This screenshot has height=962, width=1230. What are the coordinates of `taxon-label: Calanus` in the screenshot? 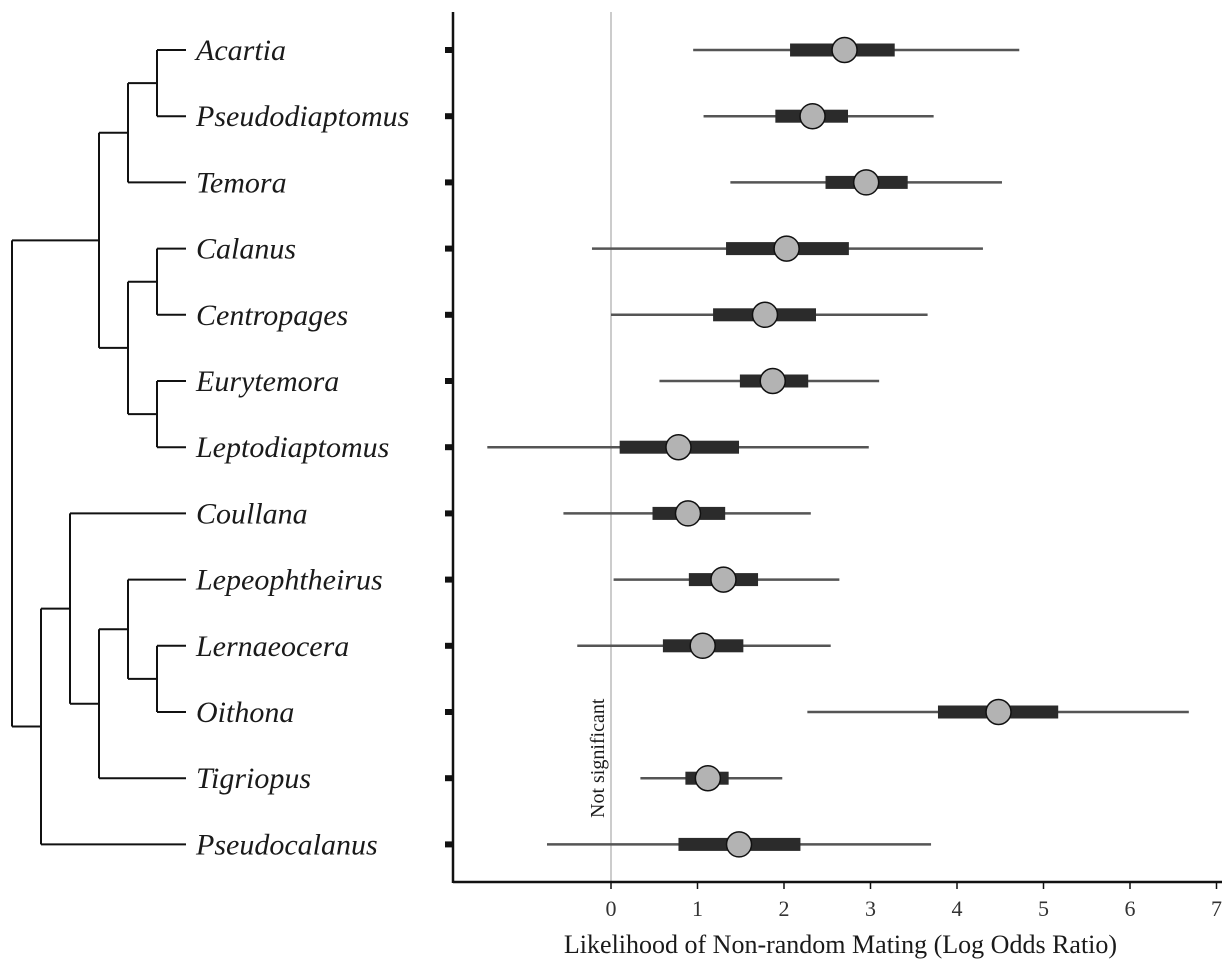 It's located at (246, 249).